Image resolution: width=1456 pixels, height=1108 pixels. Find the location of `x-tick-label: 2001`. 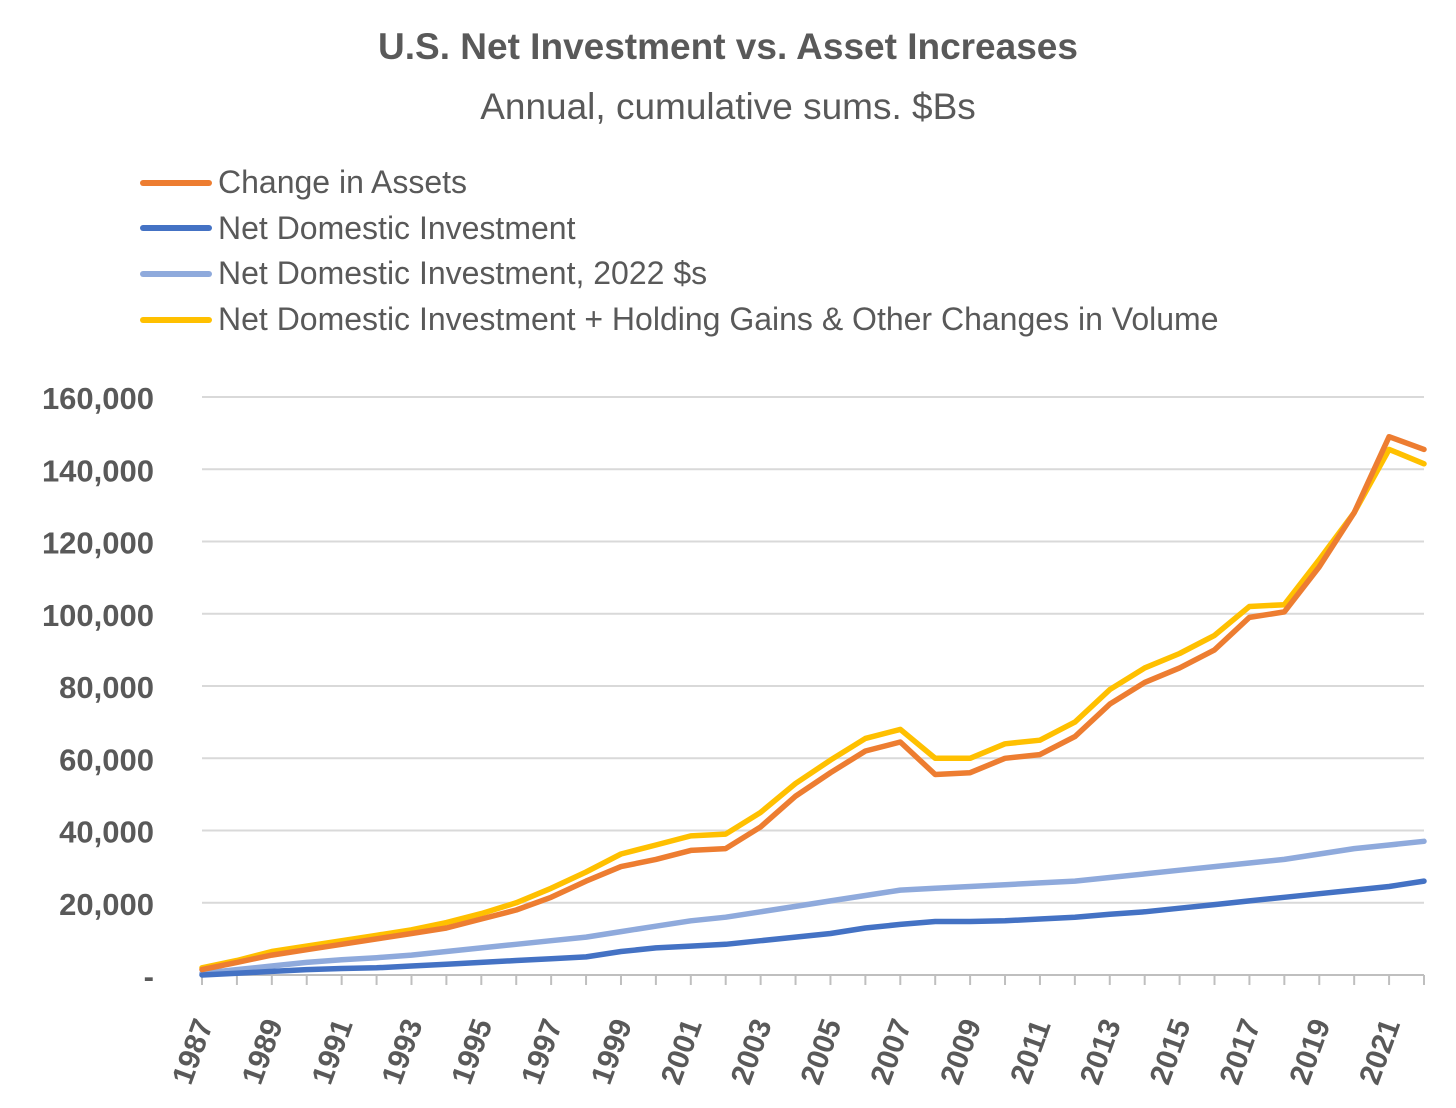

x-tick-label: 2001 is located at coordinates (682, 1052).